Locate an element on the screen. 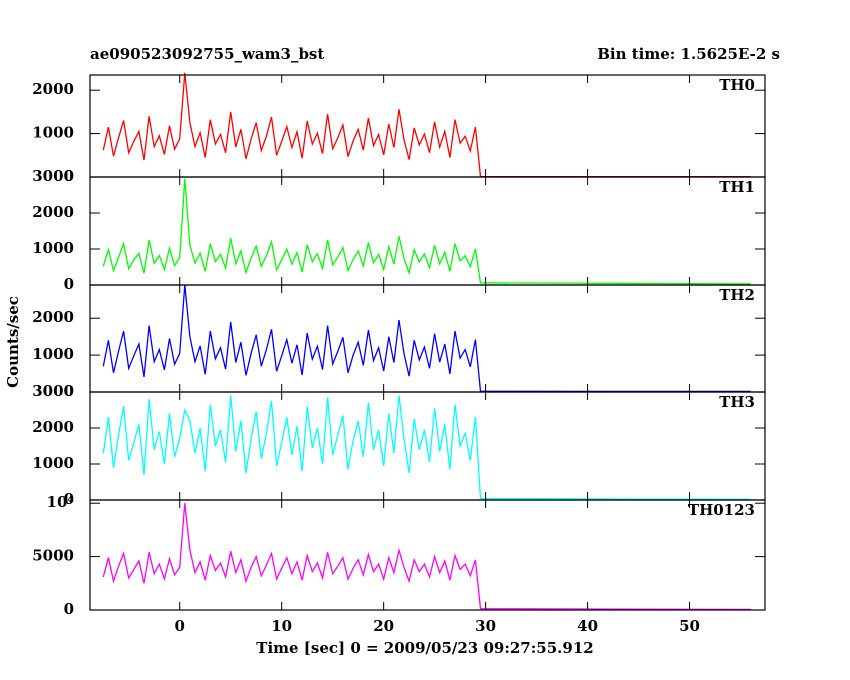  panel-label: TH0123 is located at coordinates (721, 510).